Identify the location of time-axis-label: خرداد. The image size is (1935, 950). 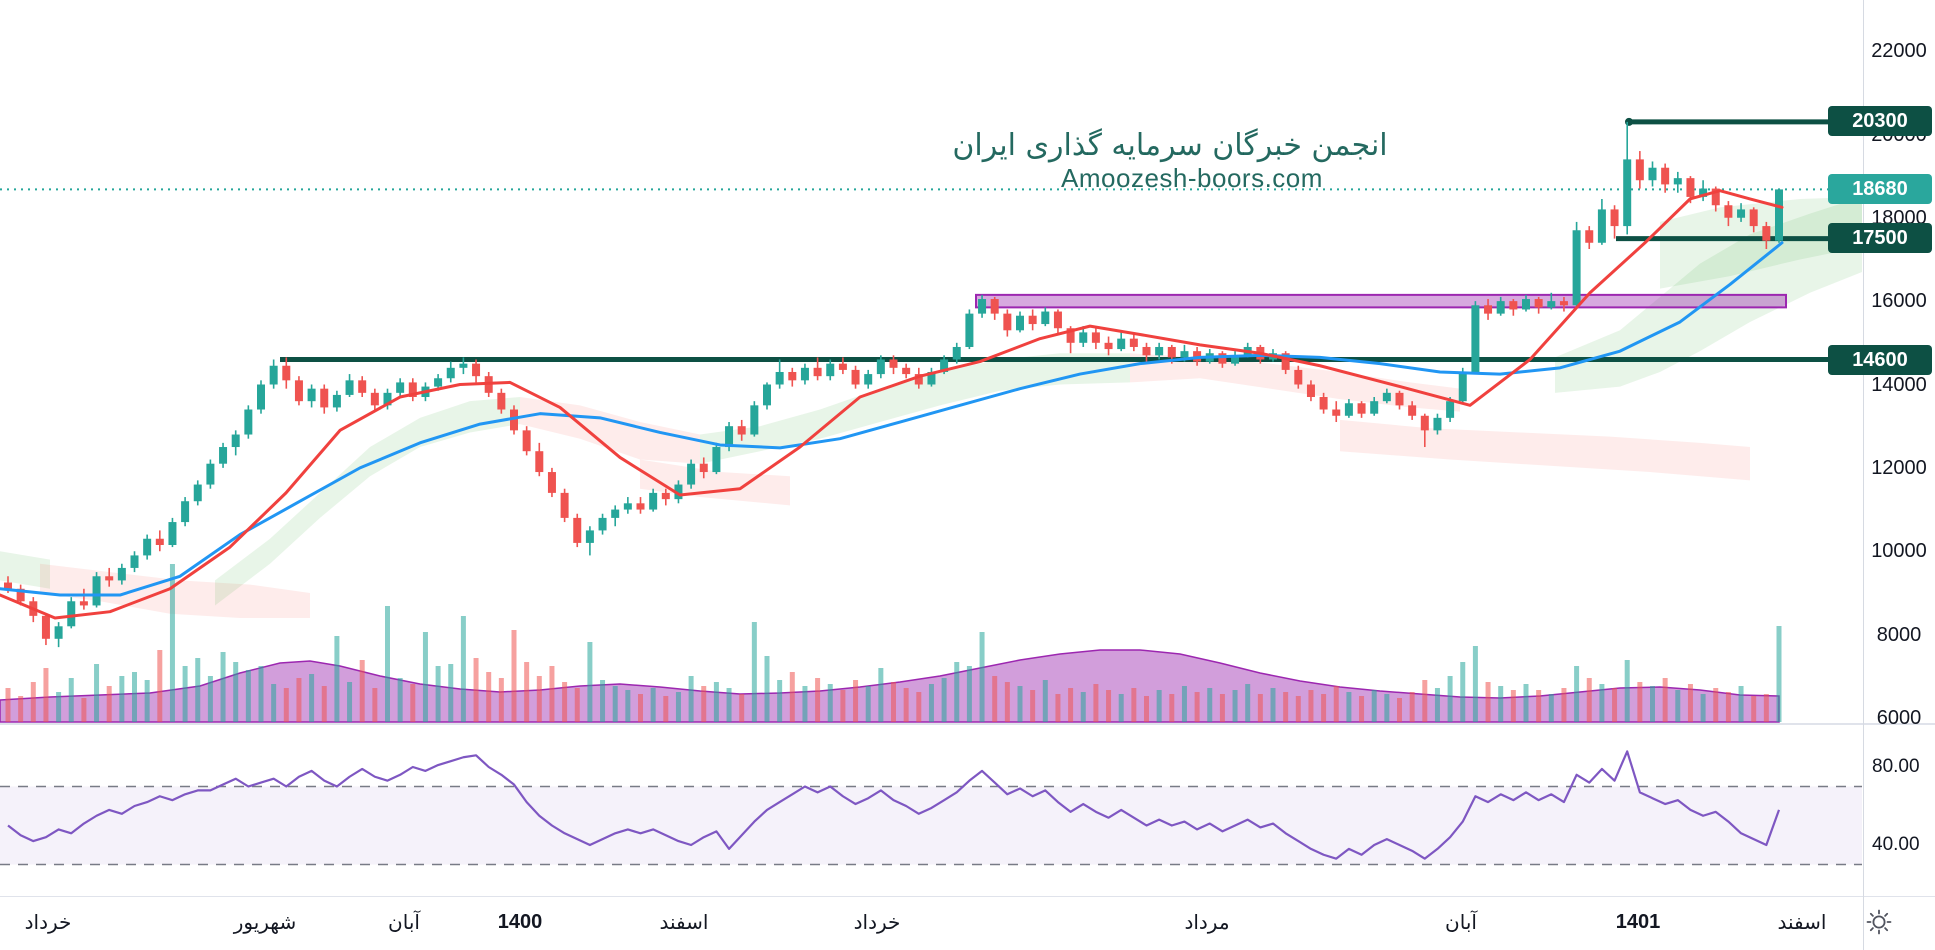
(48, 922).